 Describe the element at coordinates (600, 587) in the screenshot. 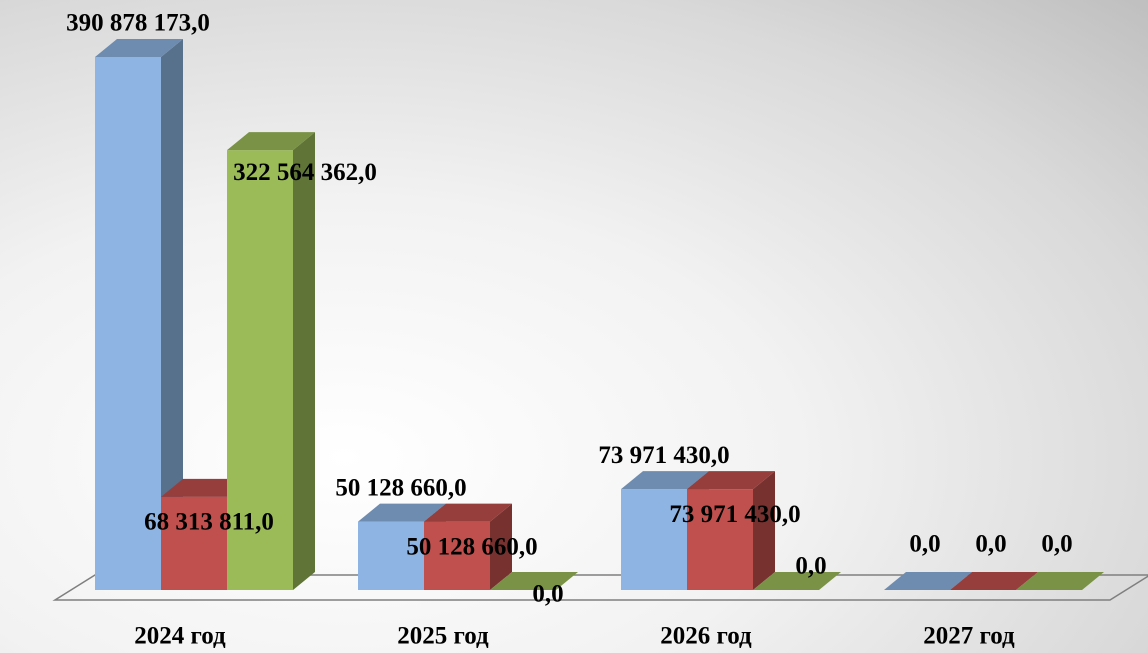

I see `floor` at that location.